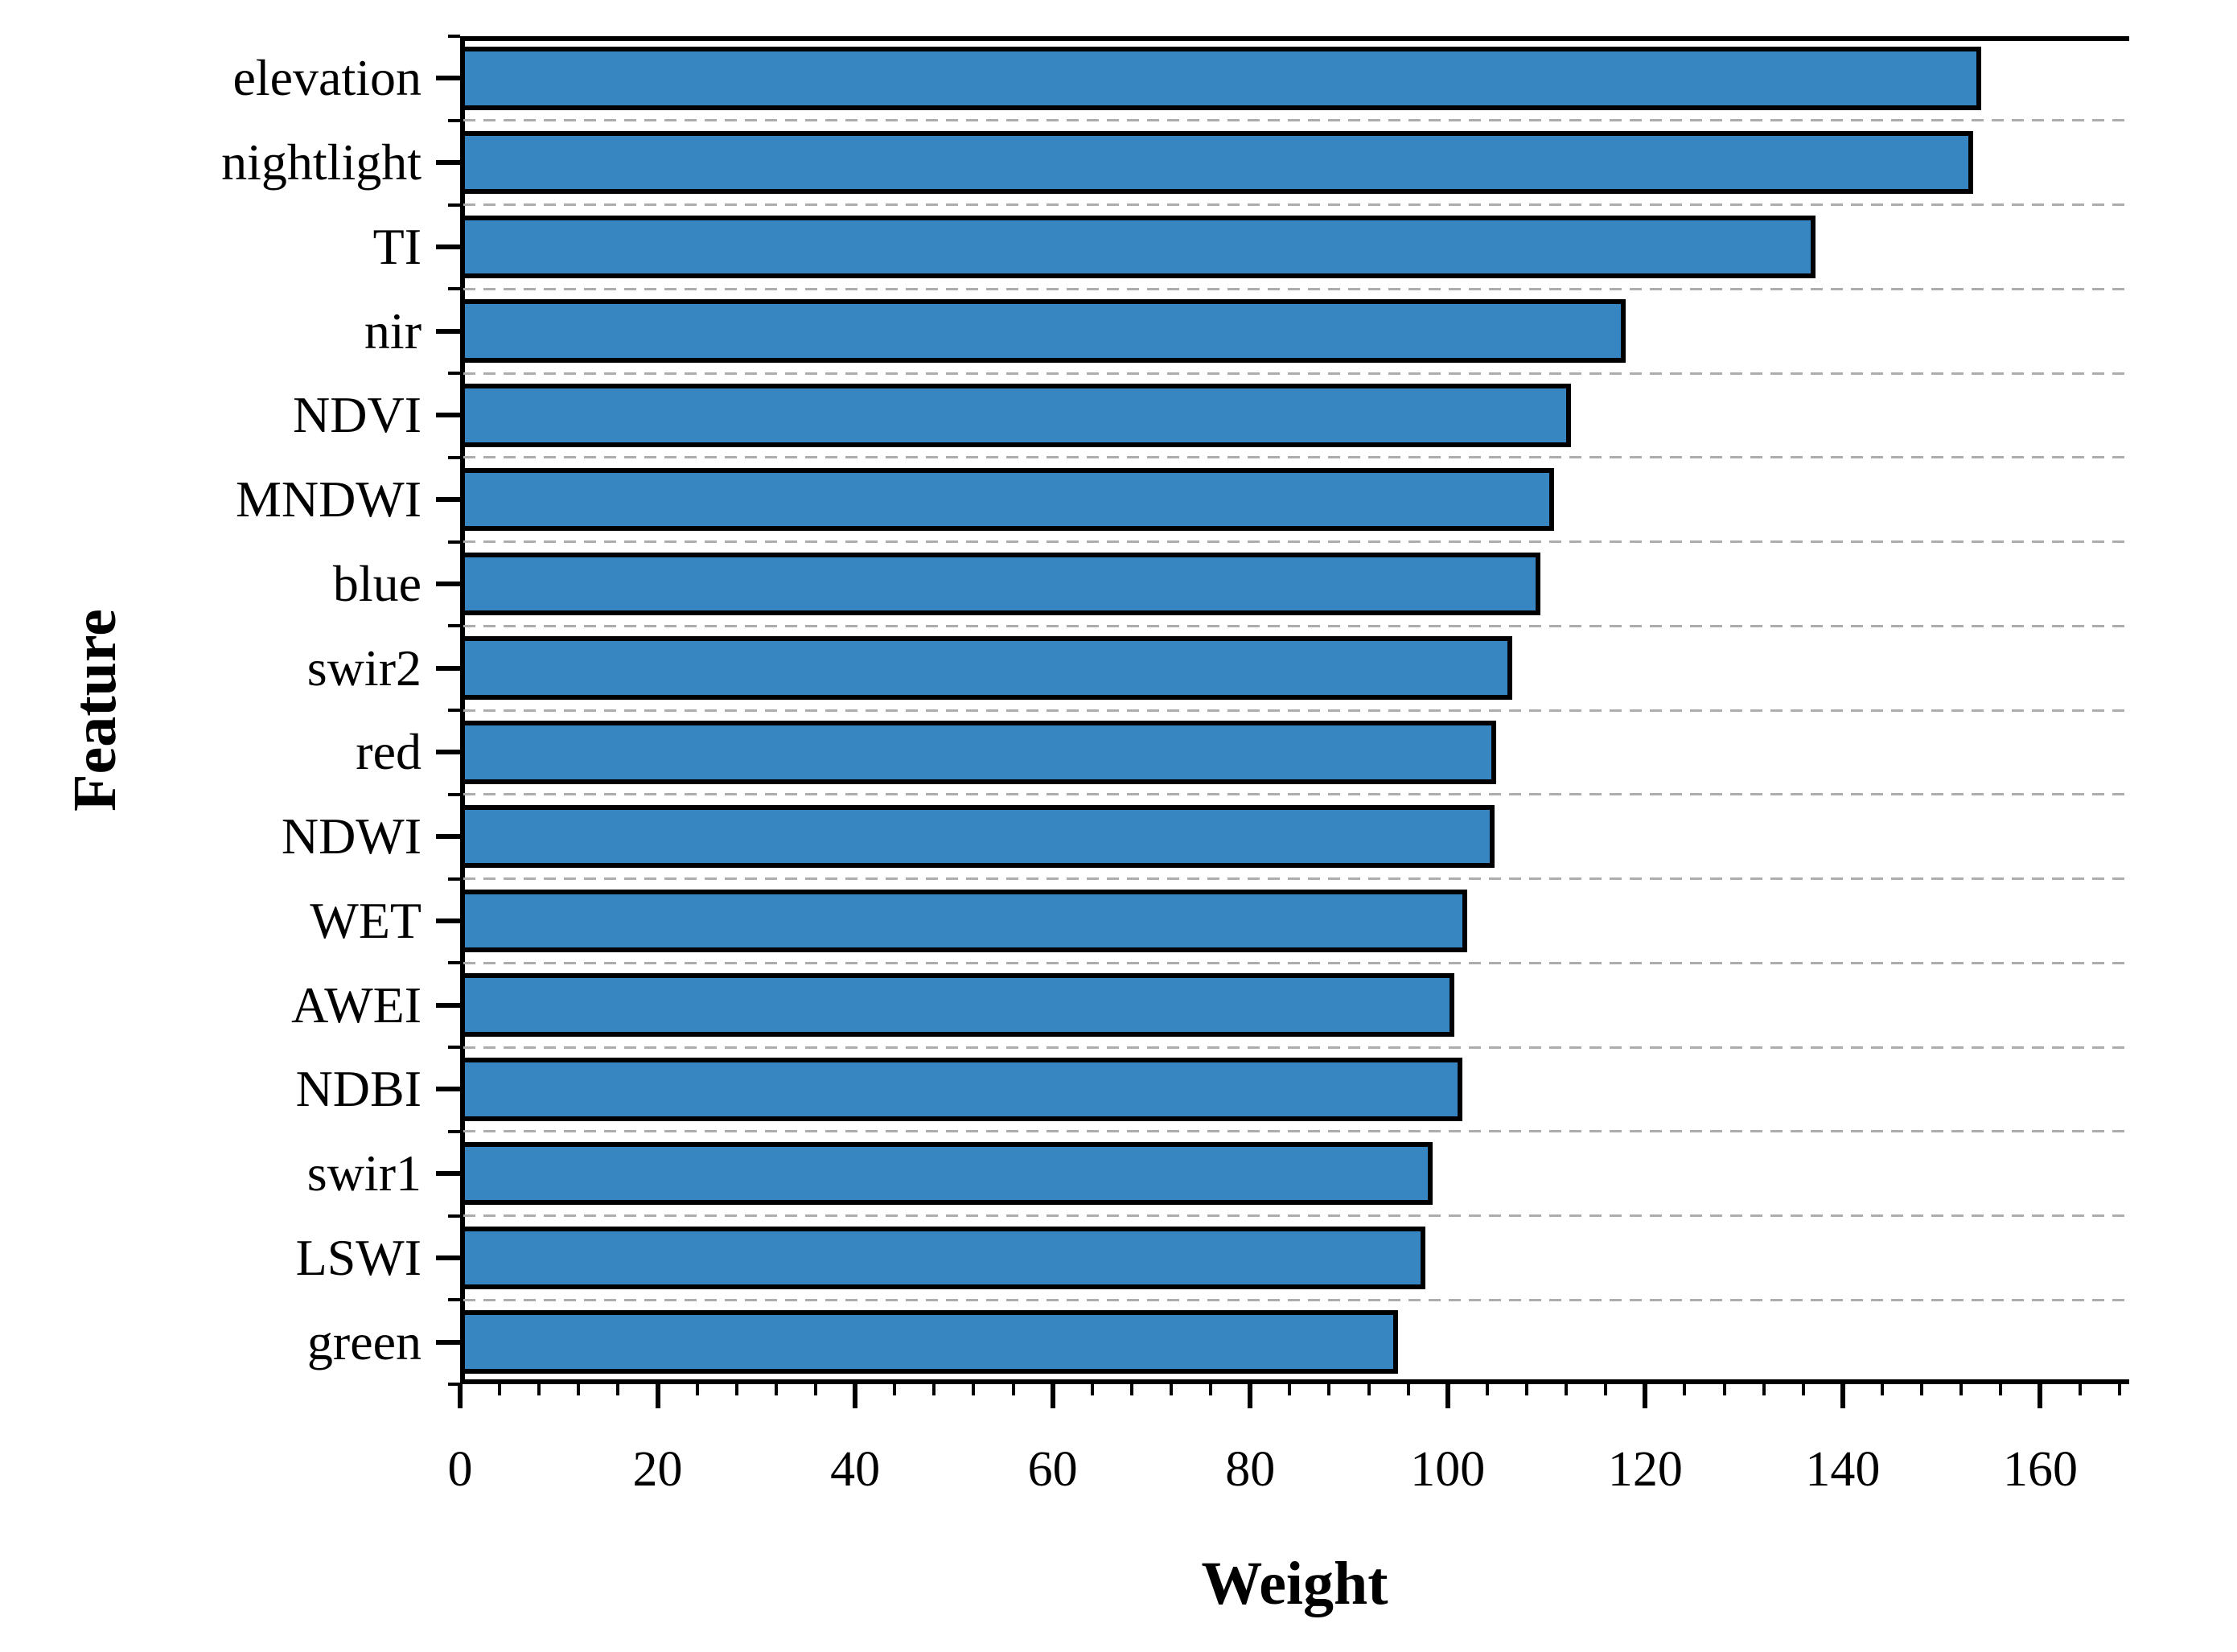 This screenshot has width=2237, height=1652. I want to click on bar-nightlight, so click(1216, 162).